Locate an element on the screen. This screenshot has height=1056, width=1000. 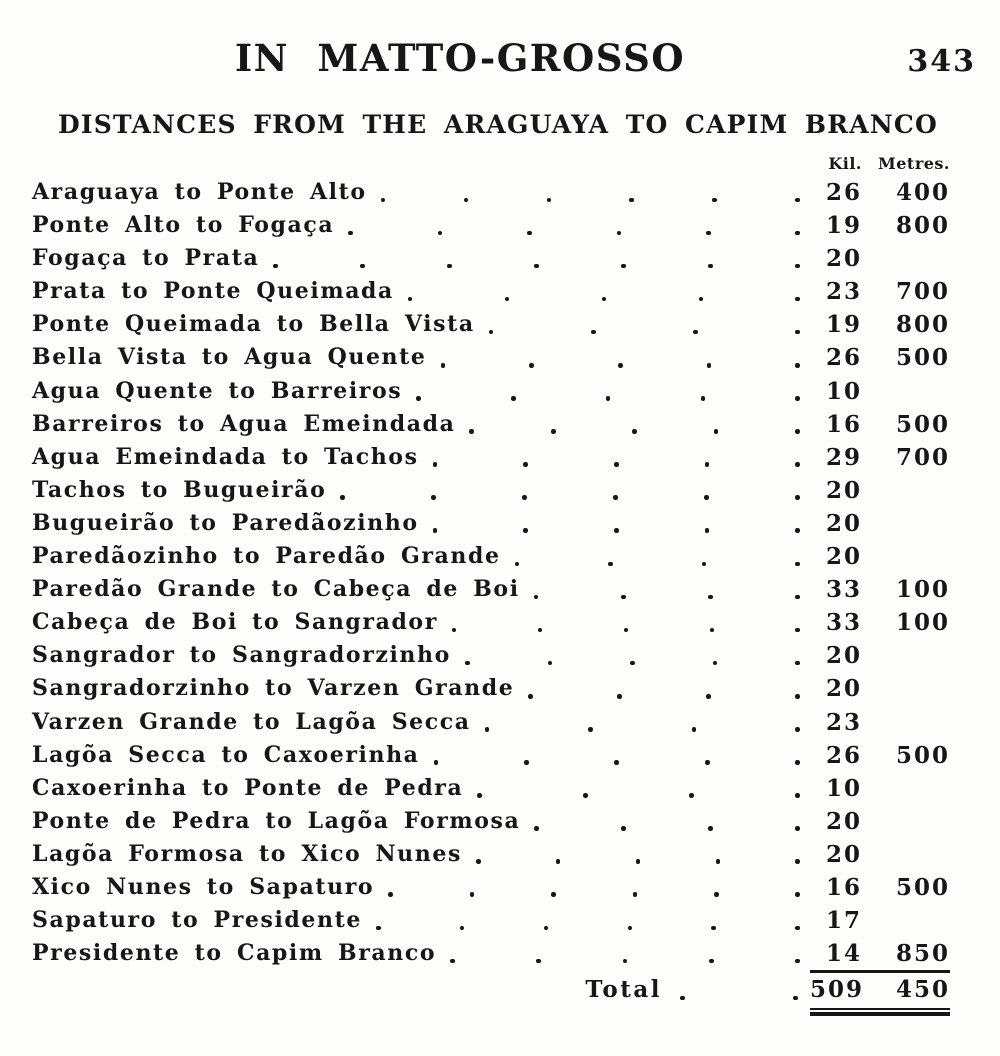
table-row: Cabeça de Boi to Sangrador 33 100 is located at coordinates (491, 622).